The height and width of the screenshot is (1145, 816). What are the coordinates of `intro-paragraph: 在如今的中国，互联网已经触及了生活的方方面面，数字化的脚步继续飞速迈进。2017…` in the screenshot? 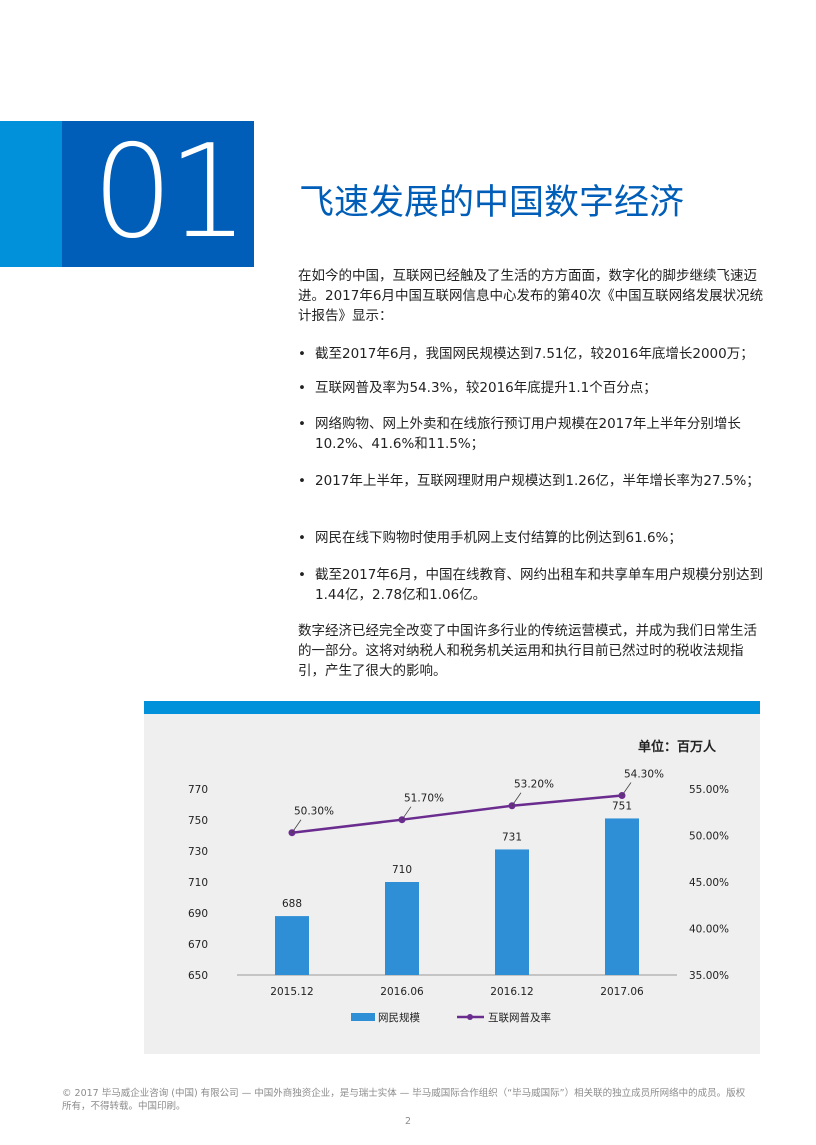 It's located at (531, 296).